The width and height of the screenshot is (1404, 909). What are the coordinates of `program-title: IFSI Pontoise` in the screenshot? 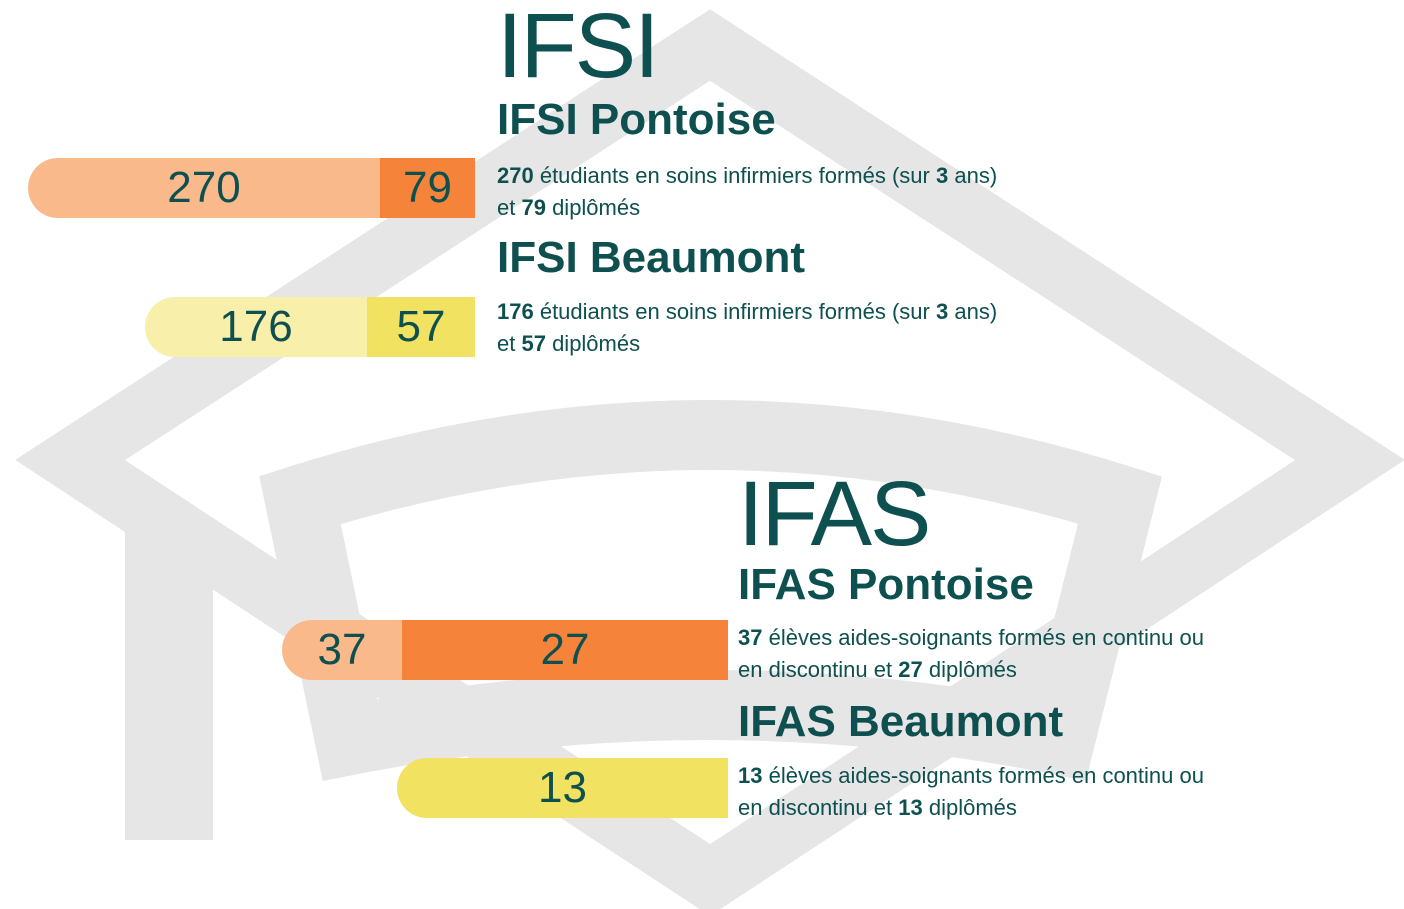 It's located at (636, 119).